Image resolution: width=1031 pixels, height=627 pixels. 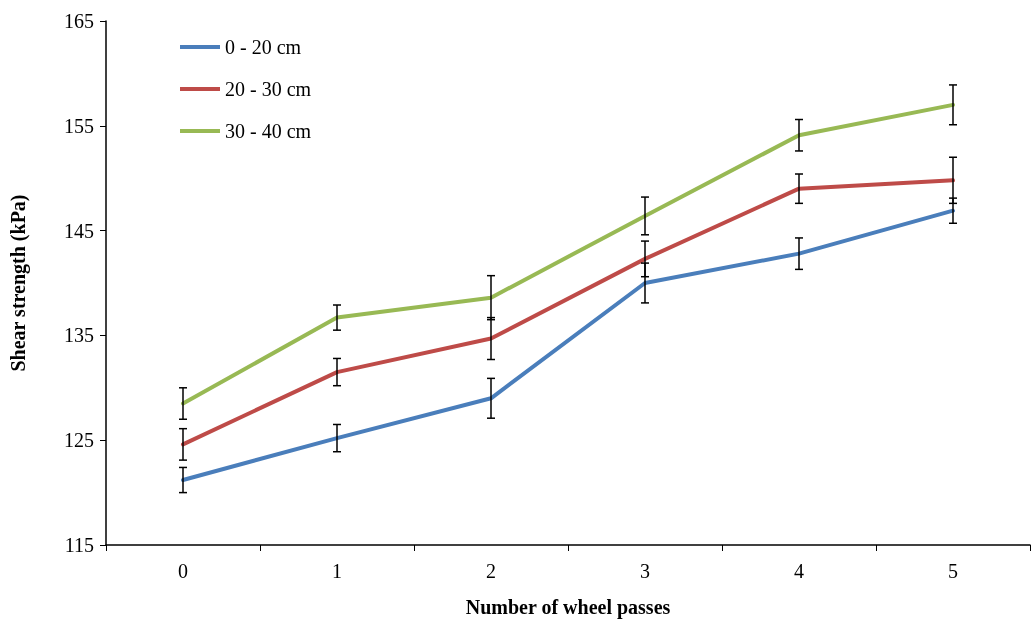 I want to click on x-axis-title: Number of wheel passes, so click(x=568, y=607).